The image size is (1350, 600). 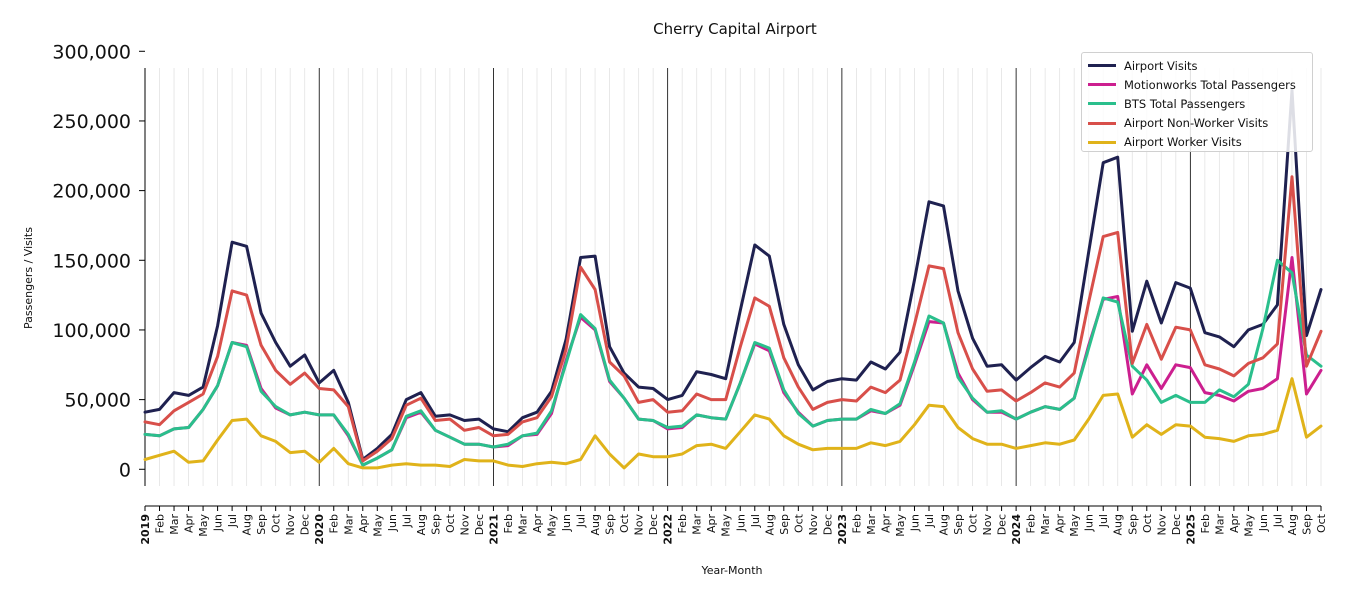 I want to click on legend-label: Airport Worker Visits, so click(x=1183, y=142).